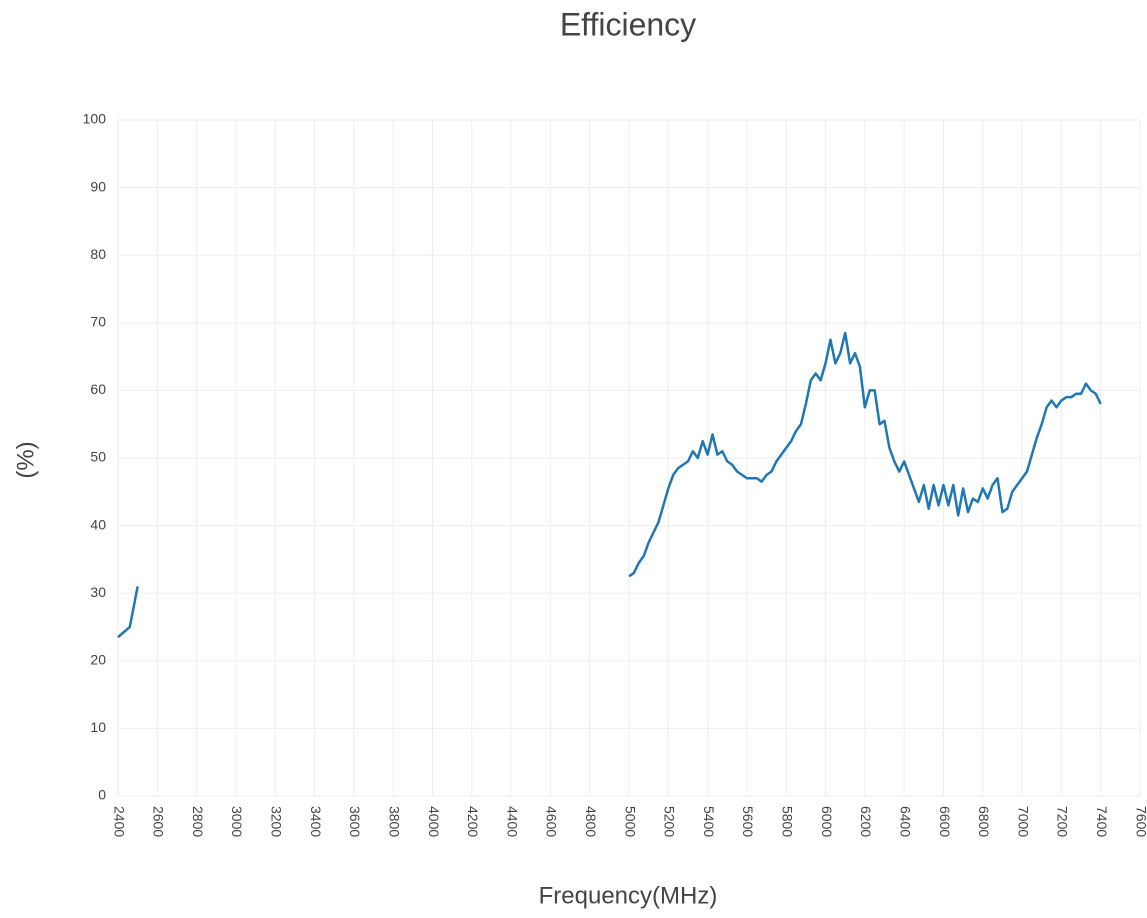 The width and height of the screenshot is (1147, 918). What do you see at coordinates (98, 254) in the screenshot?
I see `y-tick-label: 80` at bounding box center [98, 254].